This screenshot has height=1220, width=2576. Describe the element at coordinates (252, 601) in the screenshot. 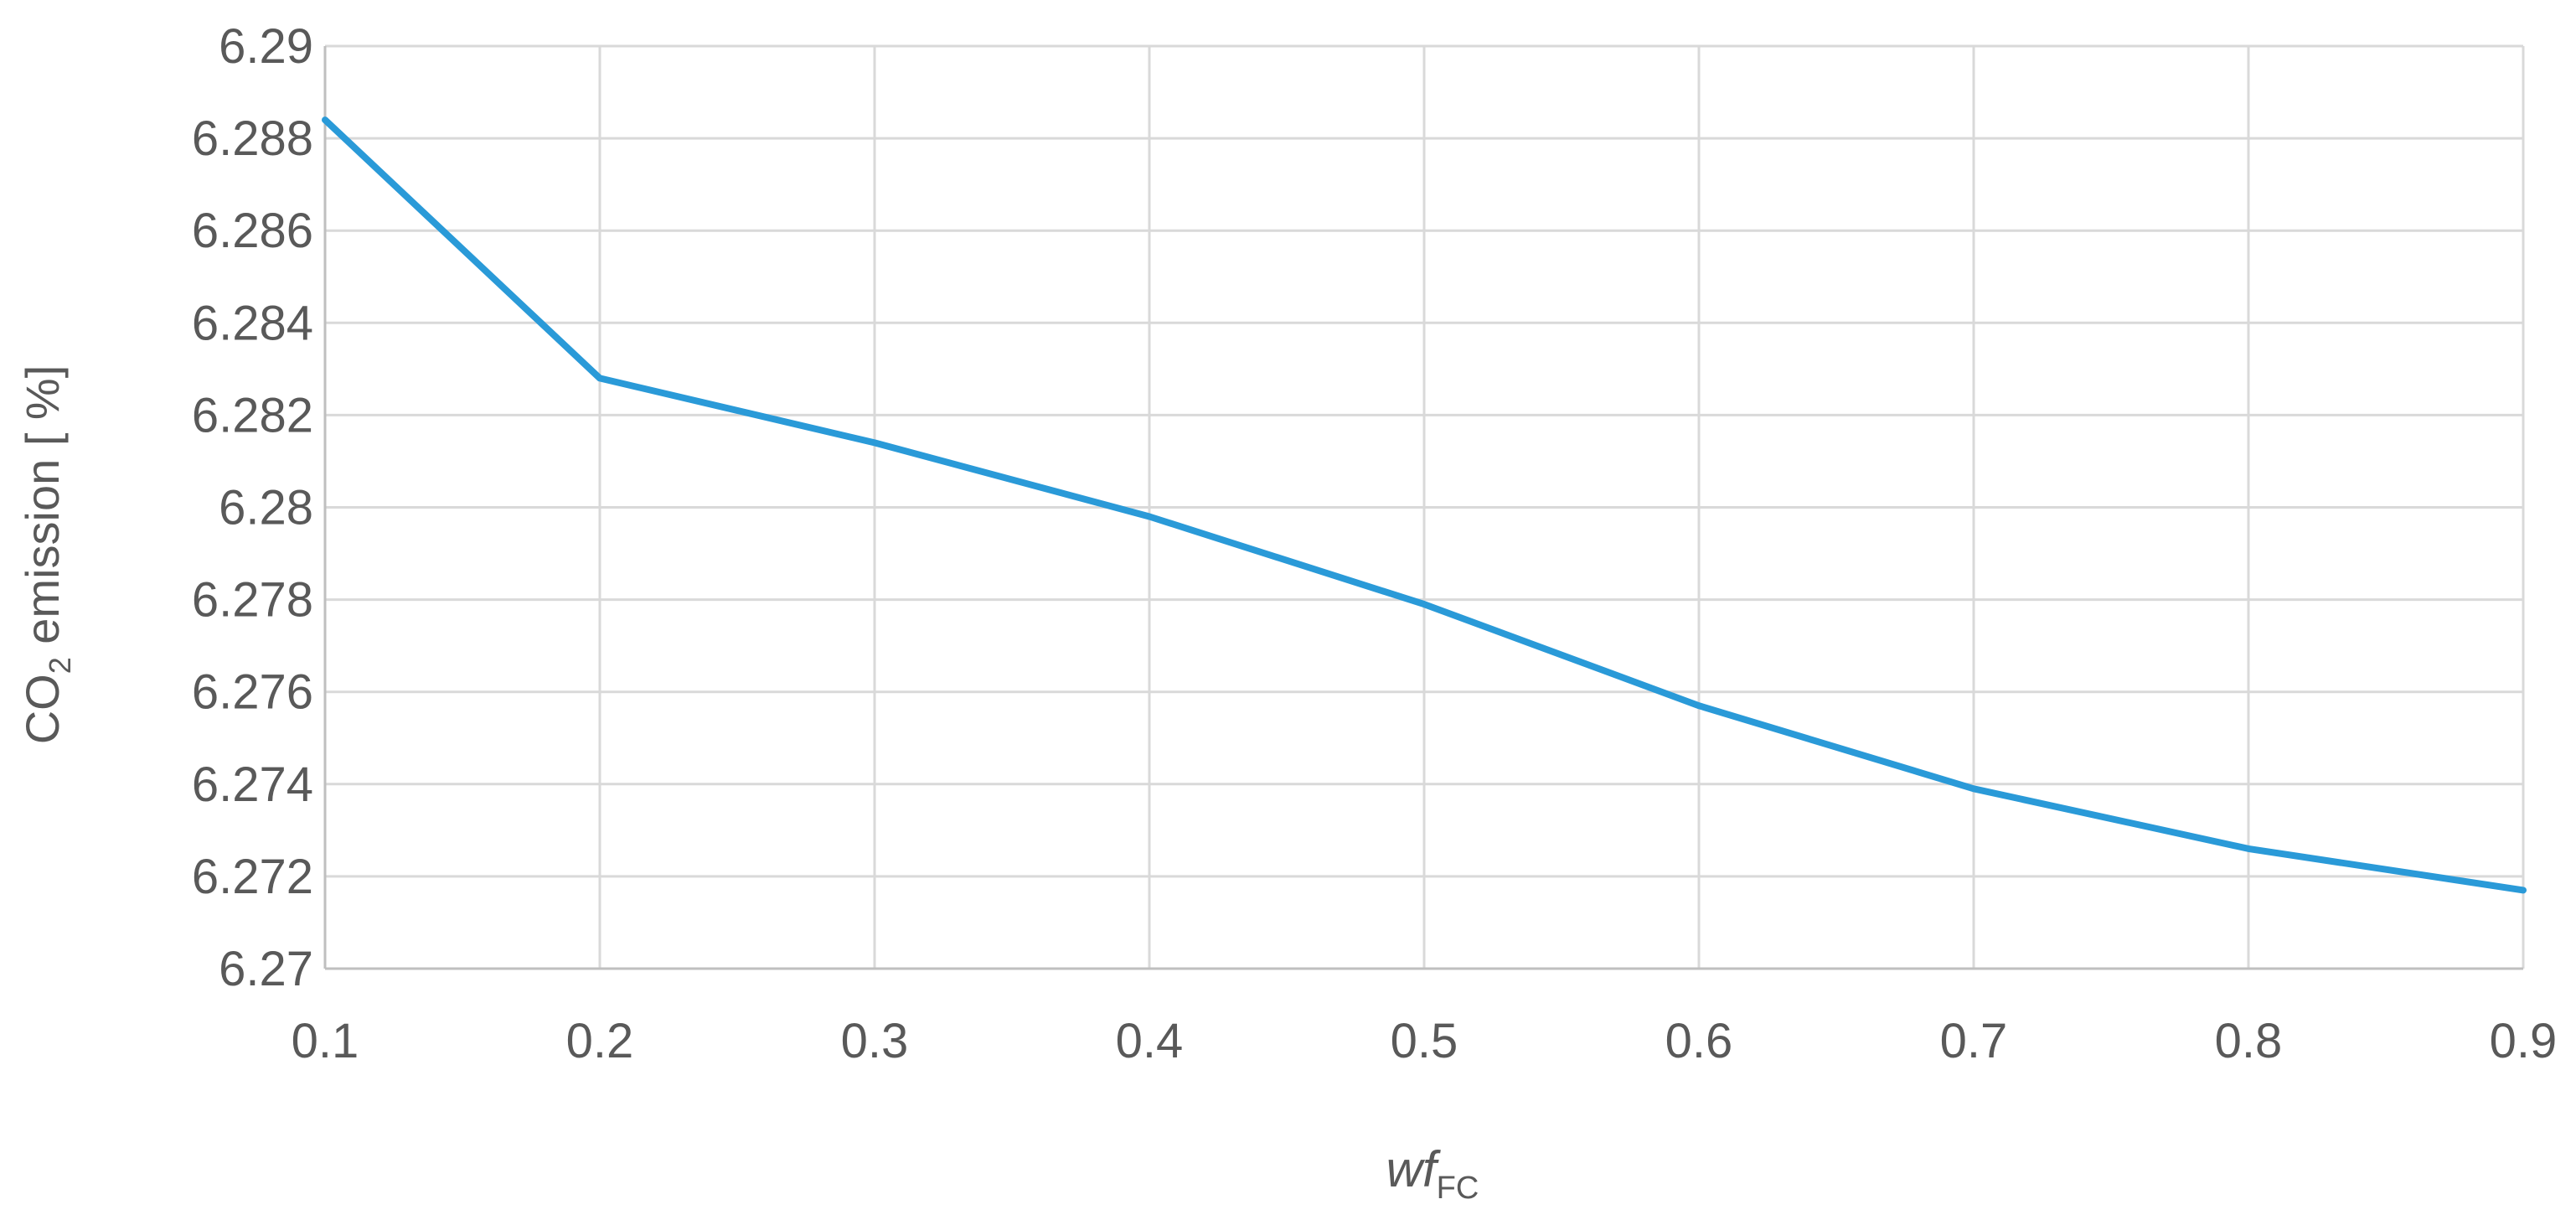

I see `y-tick-label: 6.278` at that location.